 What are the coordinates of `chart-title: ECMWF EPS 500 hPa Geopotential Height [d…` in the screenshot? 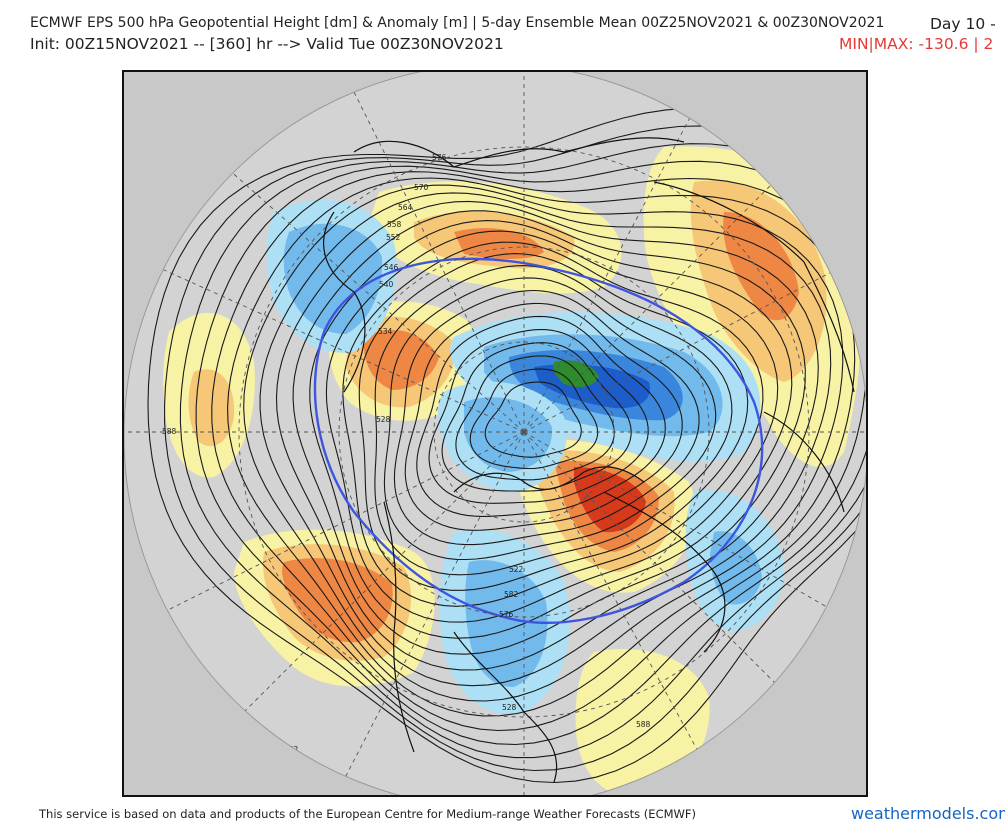 It's located at (457, 23).